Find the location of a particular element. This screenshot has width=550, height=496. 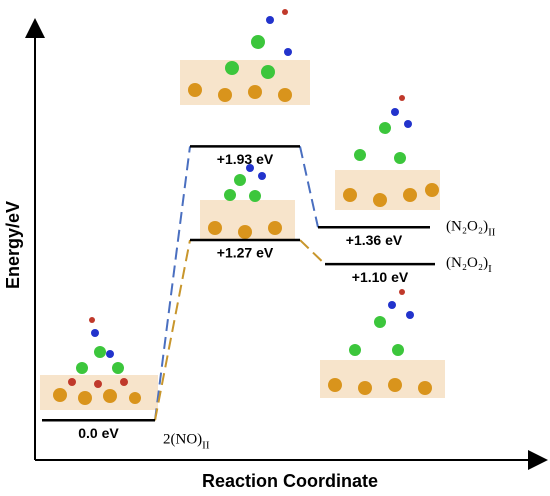

species-label: (N₂O₂)I is located at coordinates (469, 265).